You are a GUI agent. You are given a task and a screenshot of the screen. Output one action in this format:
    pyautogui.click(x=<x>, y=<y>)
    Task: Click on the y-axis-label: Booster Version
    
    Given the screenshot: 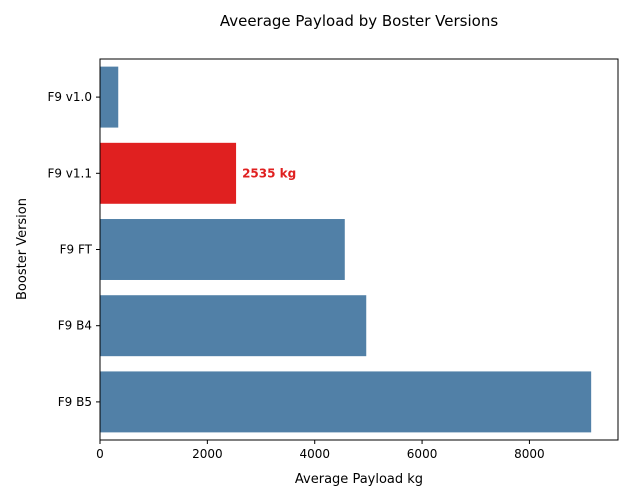 What is the action you would take?
    pyautogui.click(x=22, y=249)
    